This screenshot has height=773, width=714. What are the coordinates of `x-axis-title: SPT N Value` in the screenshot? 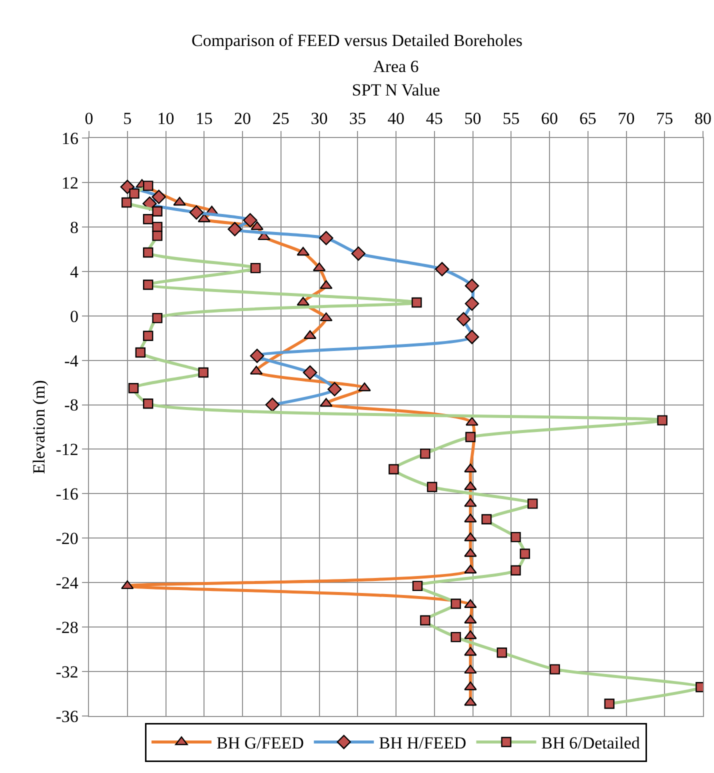 It's located at (396, 90).